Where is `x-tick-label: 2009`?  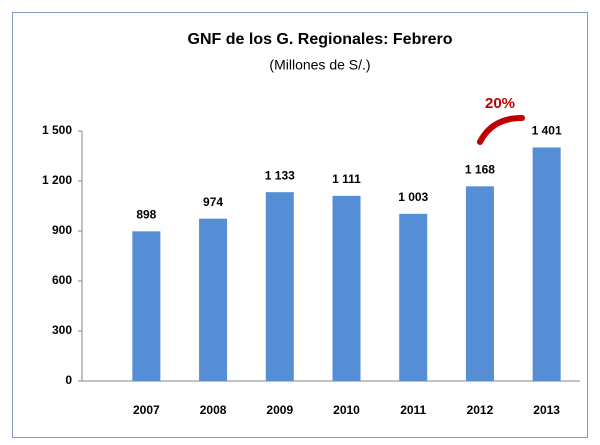
x-tick-label: 2009 is located at coordinates (279, 410).